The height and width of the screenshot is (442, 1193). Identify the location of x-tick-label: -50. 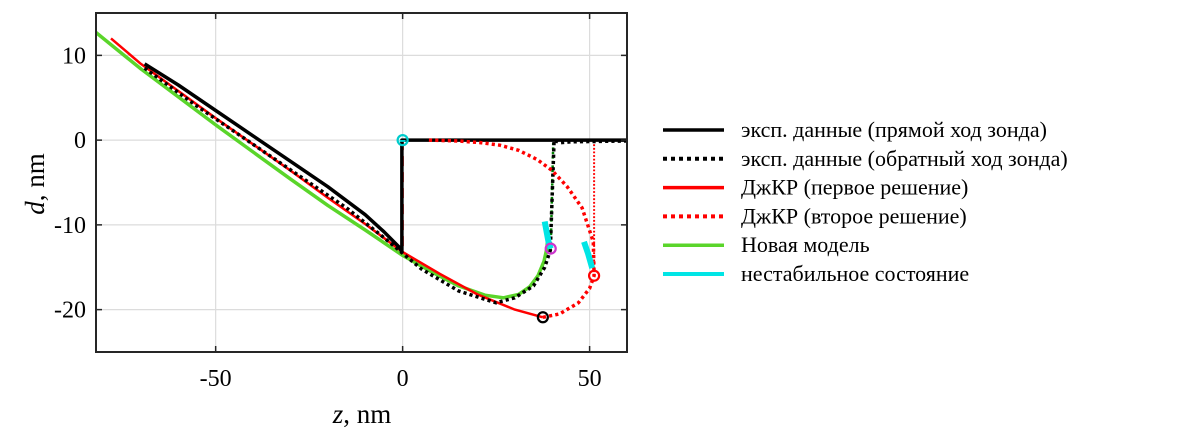
(216, 379).